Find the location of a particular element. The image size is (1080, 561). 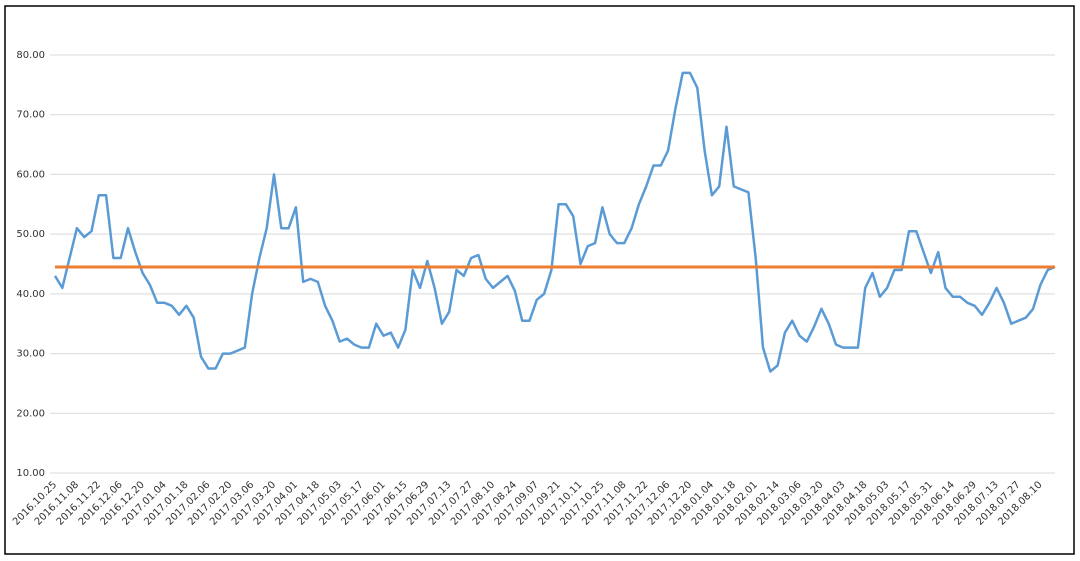

y-tick-label: 50.00 is located at coordinates (30, 234).